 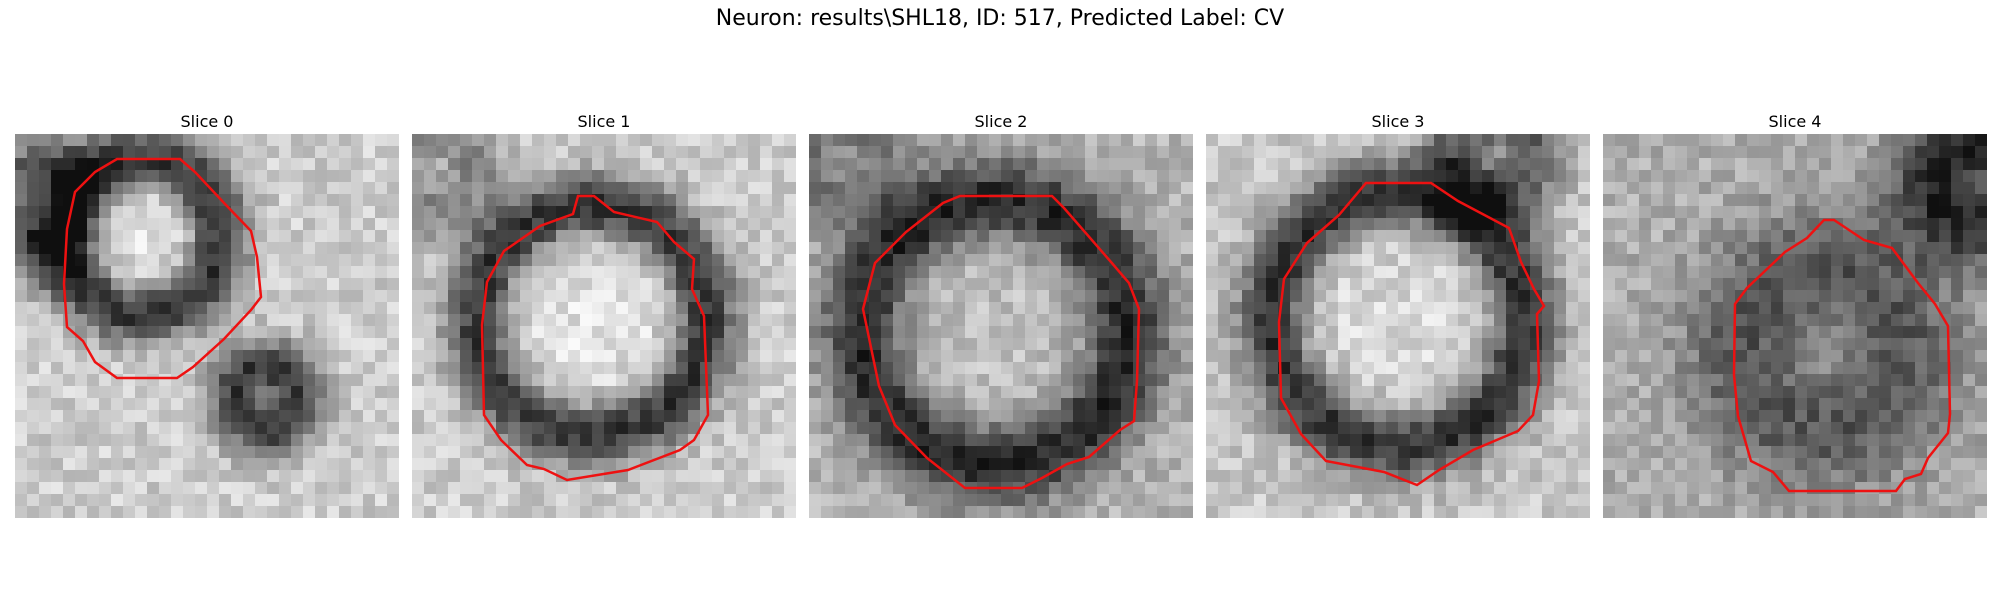 What do you see at coordinates (1795, 121) in the screenshot?
I see `slice-title: Slice 4` at bounding box center [1795, 121].